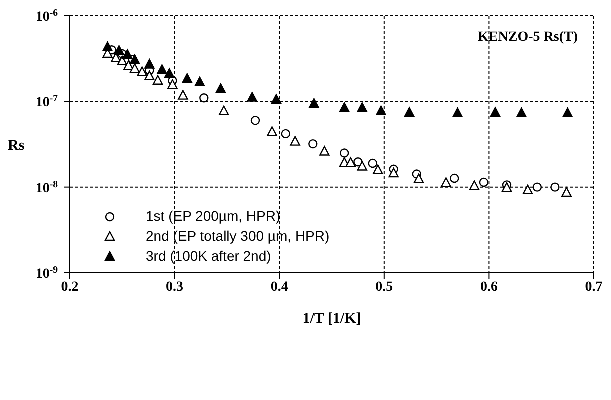 This screenshot has height=400, width=611. I want to click on y-tick-label: 10$^{-6}$, so click(47, 16).